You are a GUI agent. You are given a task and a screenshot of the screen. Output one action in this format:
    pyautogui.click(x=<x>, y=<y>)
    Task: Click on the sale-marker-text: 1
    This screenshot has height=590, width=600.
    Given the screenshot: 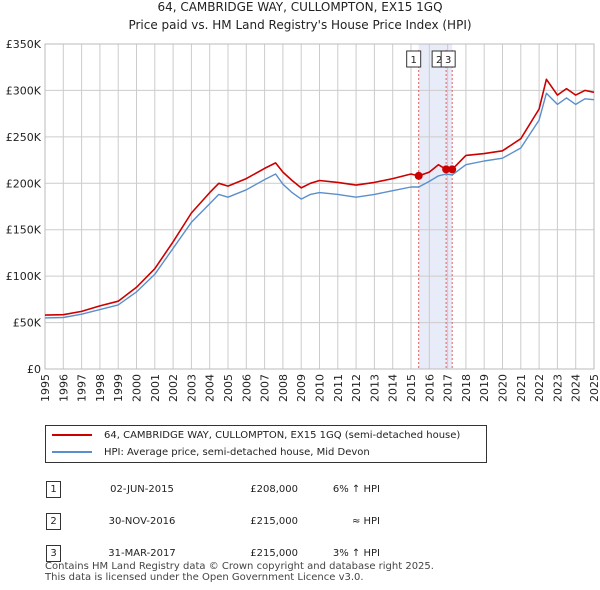 What is the action you would take?
    pyautogui.click(x=413, y=60)
    